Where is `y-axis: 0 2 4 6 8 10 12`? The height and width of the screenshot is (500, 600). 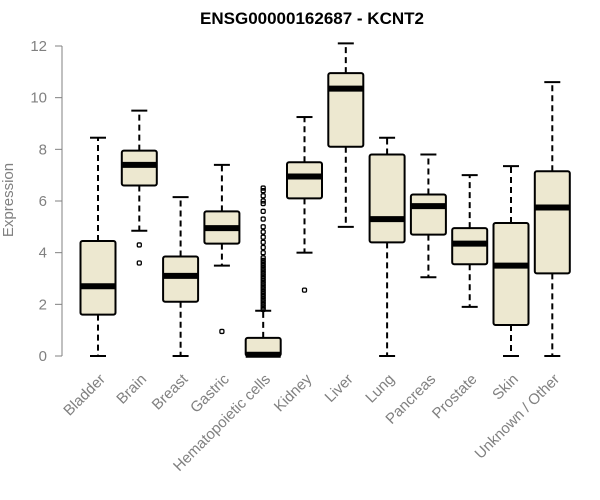 y-axis: 0 2 4 6 8 10 12 is located at coordinates (46, 201).